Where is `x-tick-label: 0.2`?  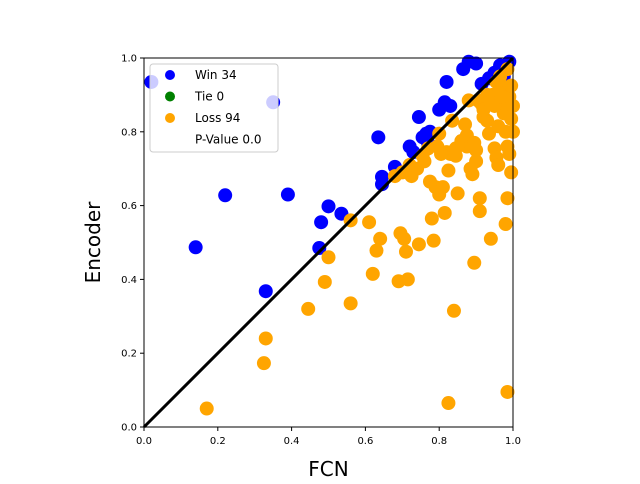
x-tick-label: 0.2 is located at coordinates (218, 441).